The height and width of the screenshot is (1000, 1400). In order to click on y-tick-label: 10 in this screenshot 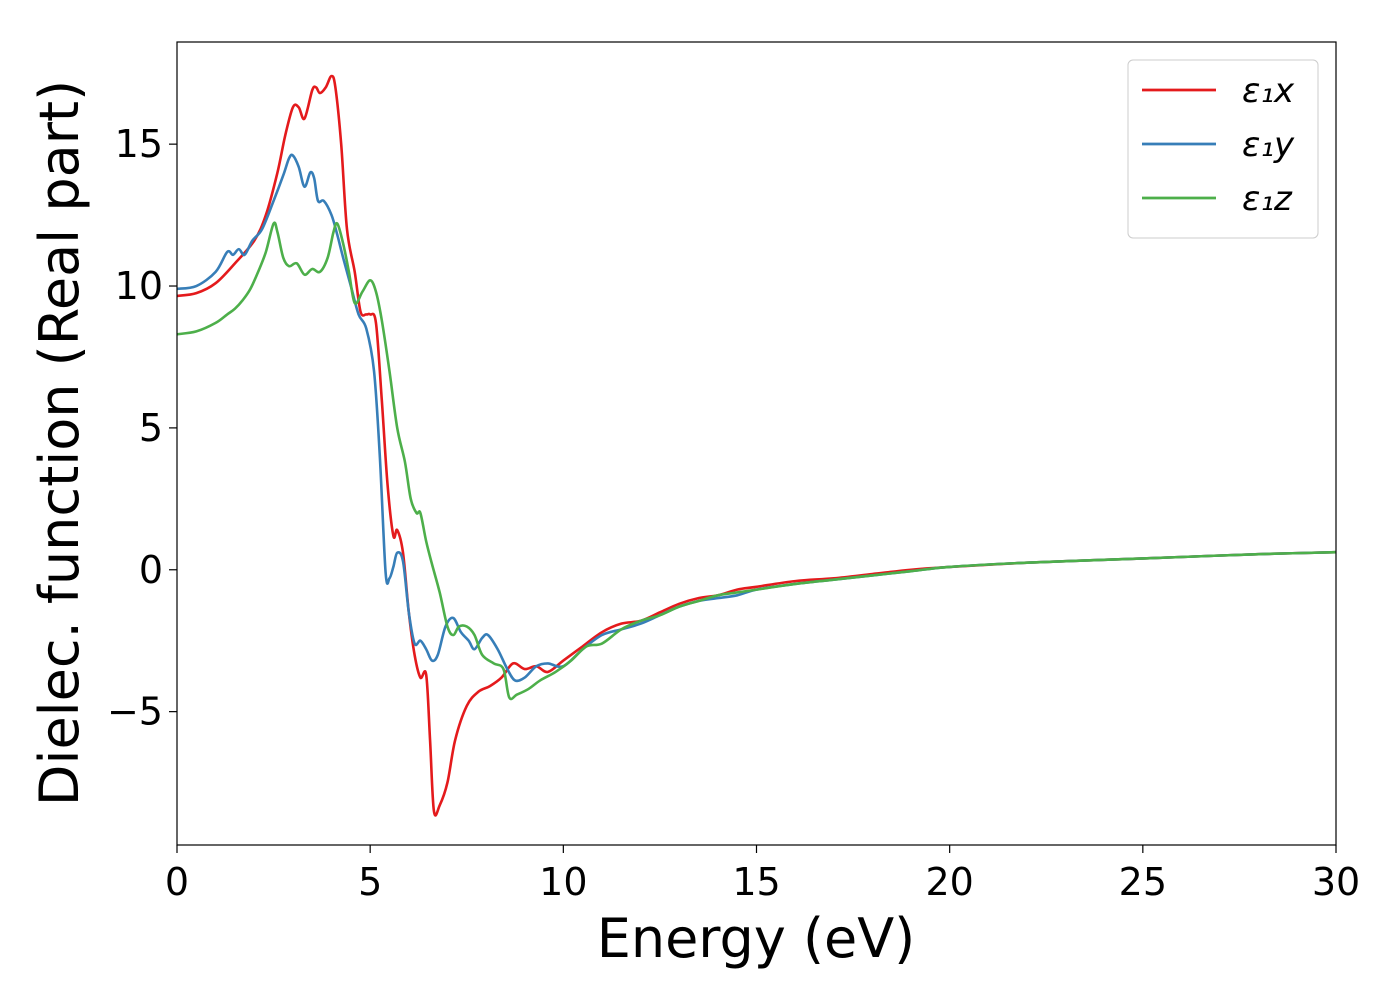, I will do `click(139, 286)`.